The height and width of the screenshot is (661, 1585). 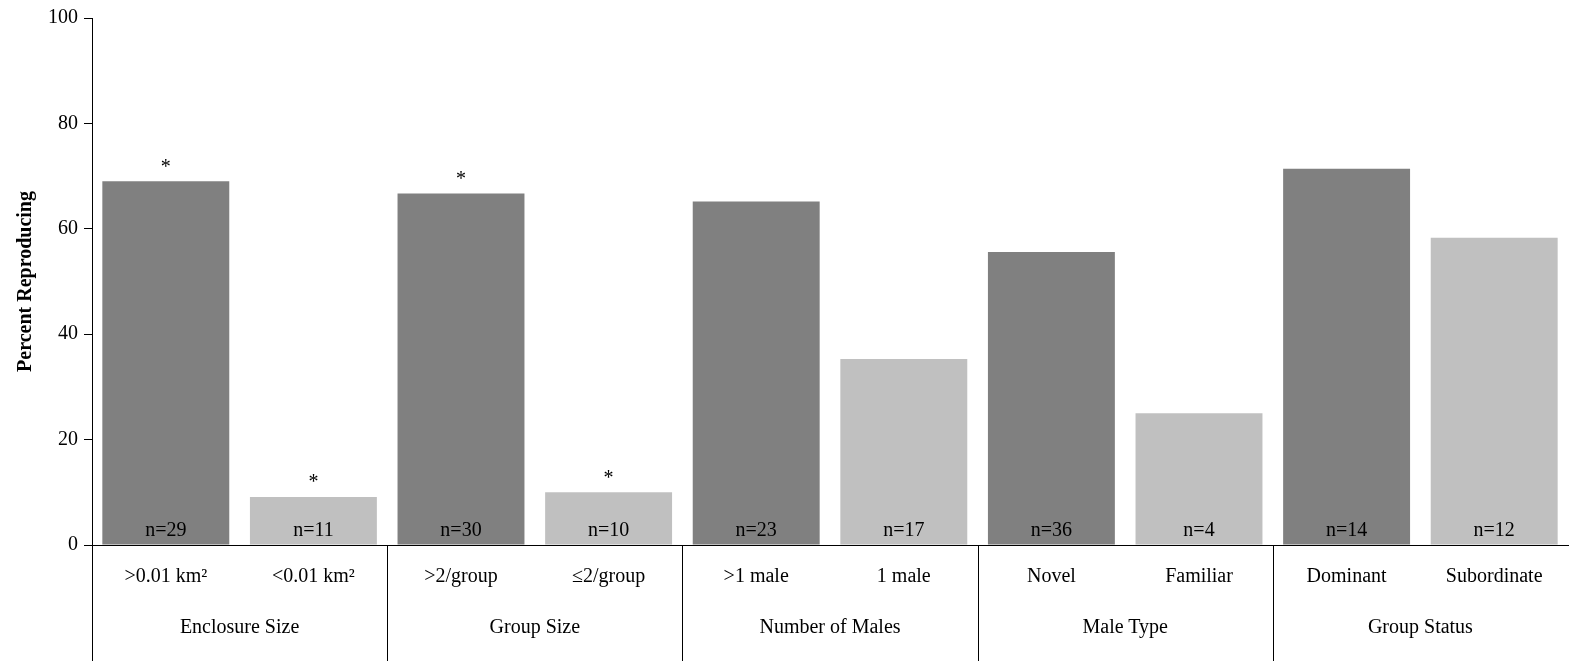 What do you see at coordinates (608, 529) in the screenshot?
I see `annotation: n=10` at bounding box center [608, 529].